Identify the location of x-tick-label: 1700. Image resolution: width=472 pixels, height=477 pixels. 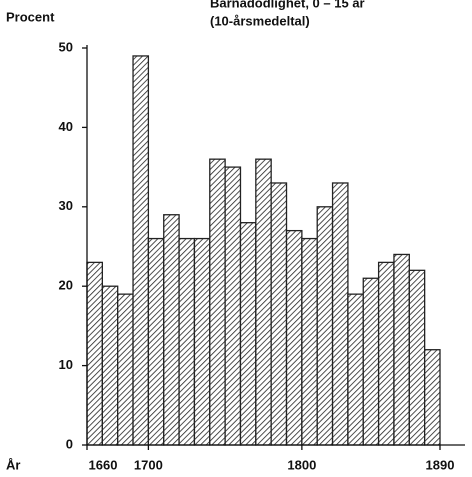
(148, 464).